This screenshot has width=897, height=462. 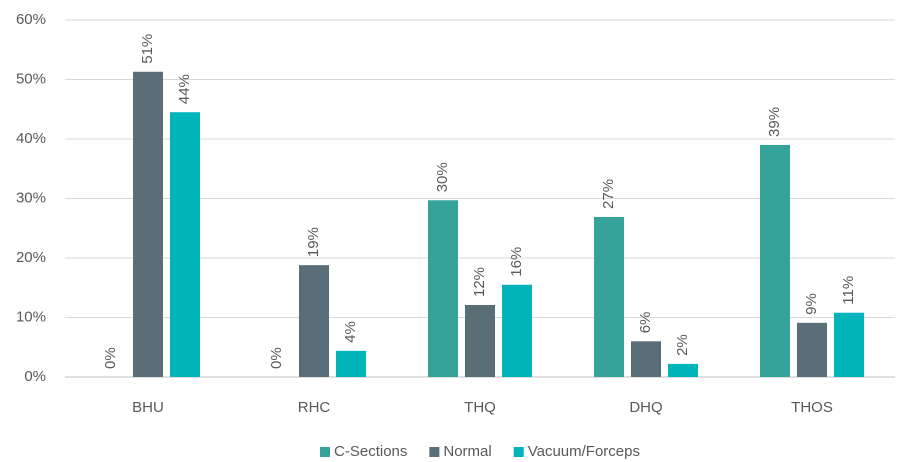 I want to click on data-label: 44%, so click(x=184, y=89).